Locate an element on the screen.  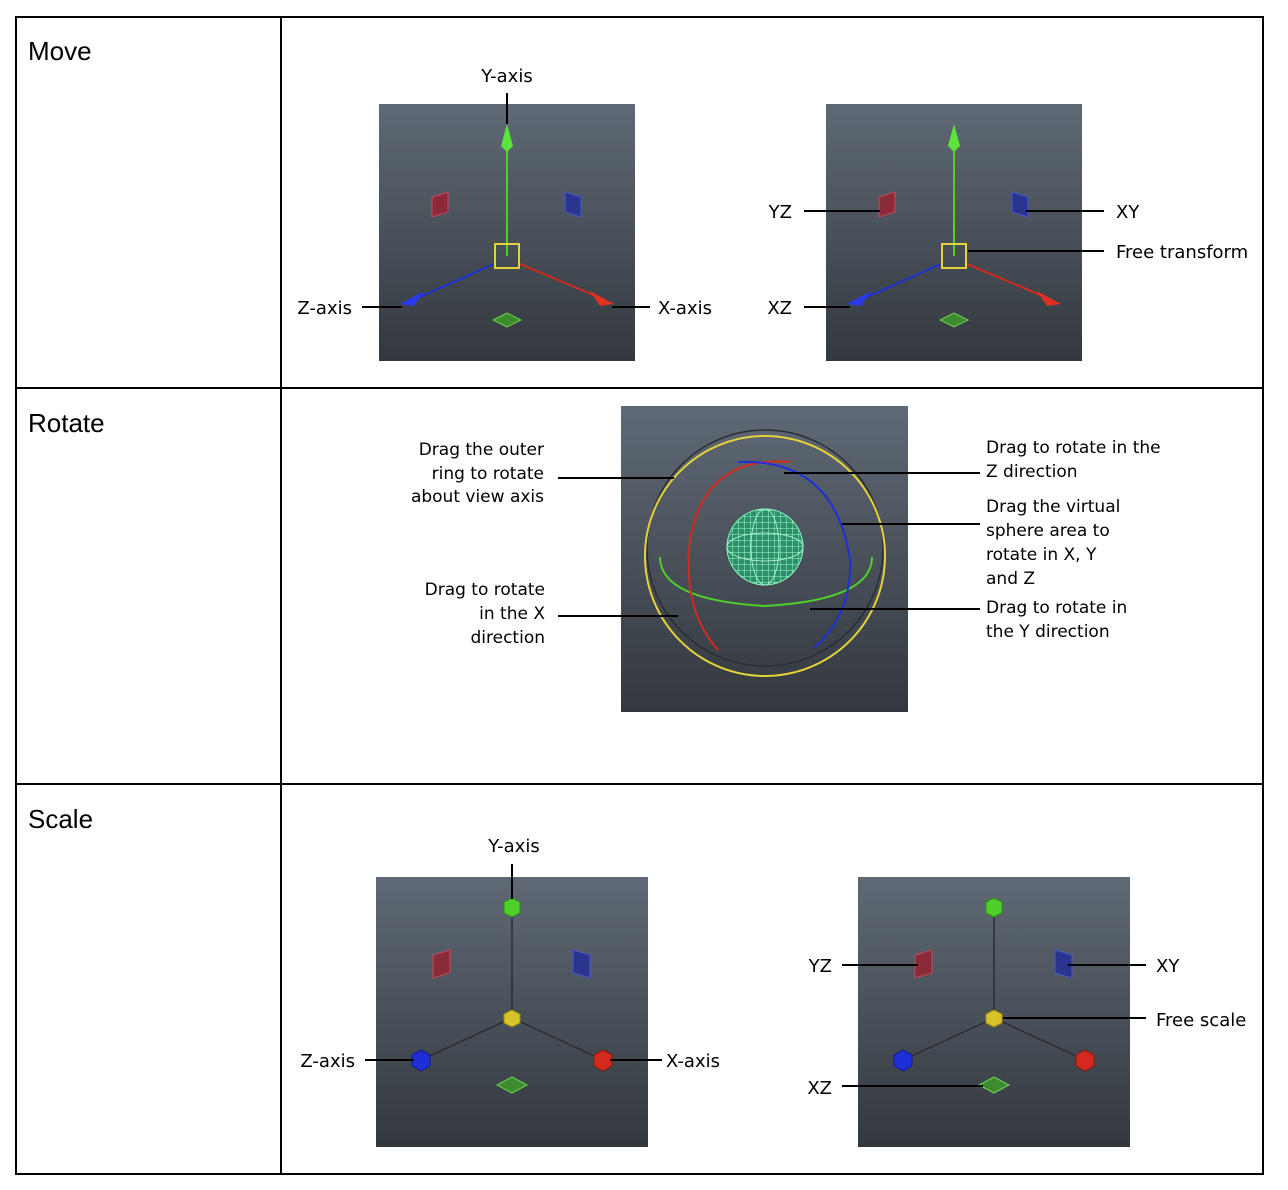
x-direction-label-line1: Drag to rotate is located at coordinates (485, 590).